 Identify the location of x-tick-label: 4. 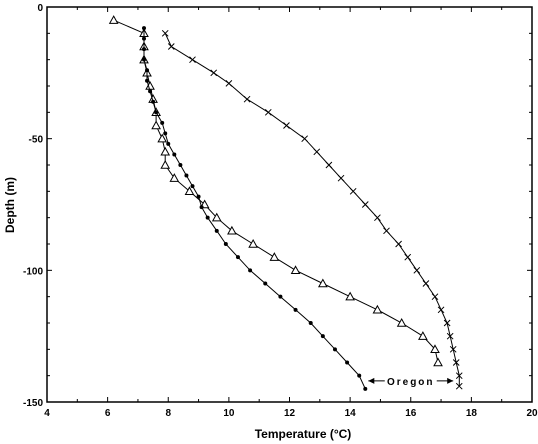
(47, 413).